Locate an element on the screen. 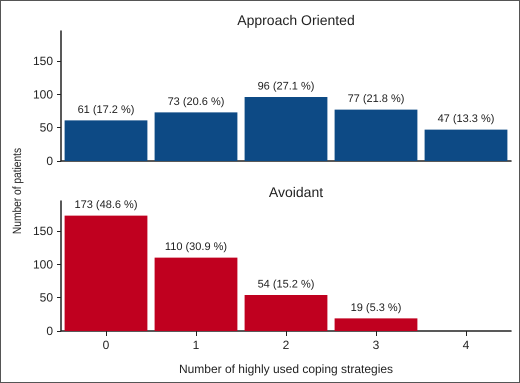  x-tick-label: 4 is located at coordinates (466, 345).